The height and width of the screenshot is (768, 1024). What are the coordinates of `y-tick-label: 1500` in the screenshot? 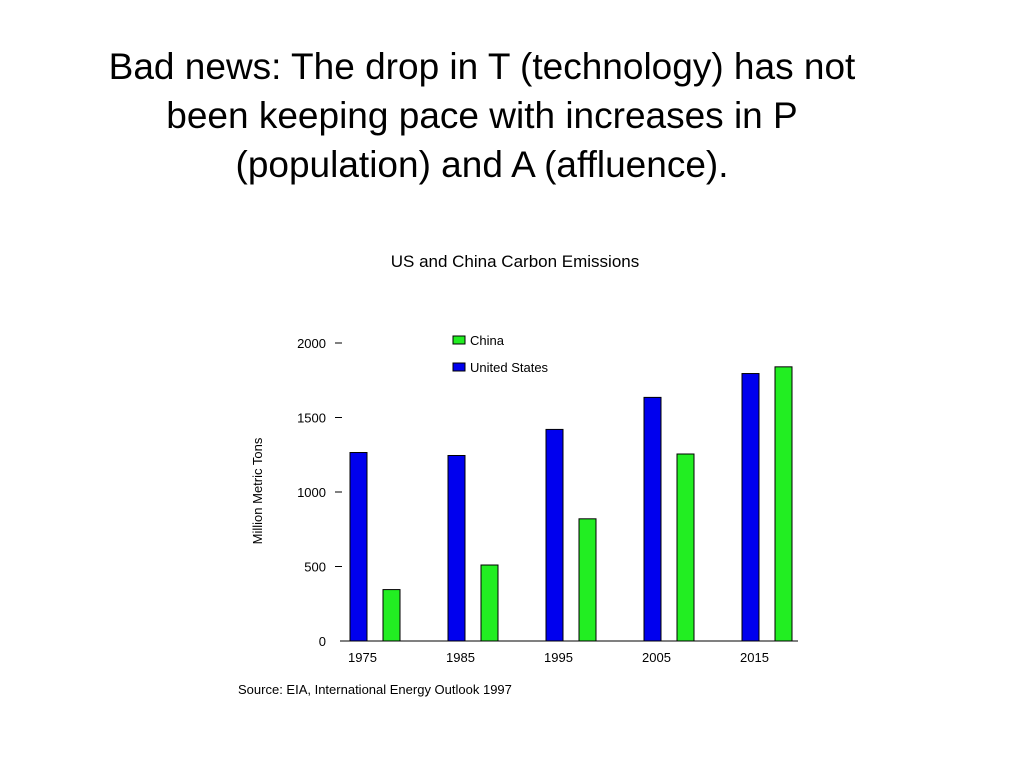 It's located at (311, 418).